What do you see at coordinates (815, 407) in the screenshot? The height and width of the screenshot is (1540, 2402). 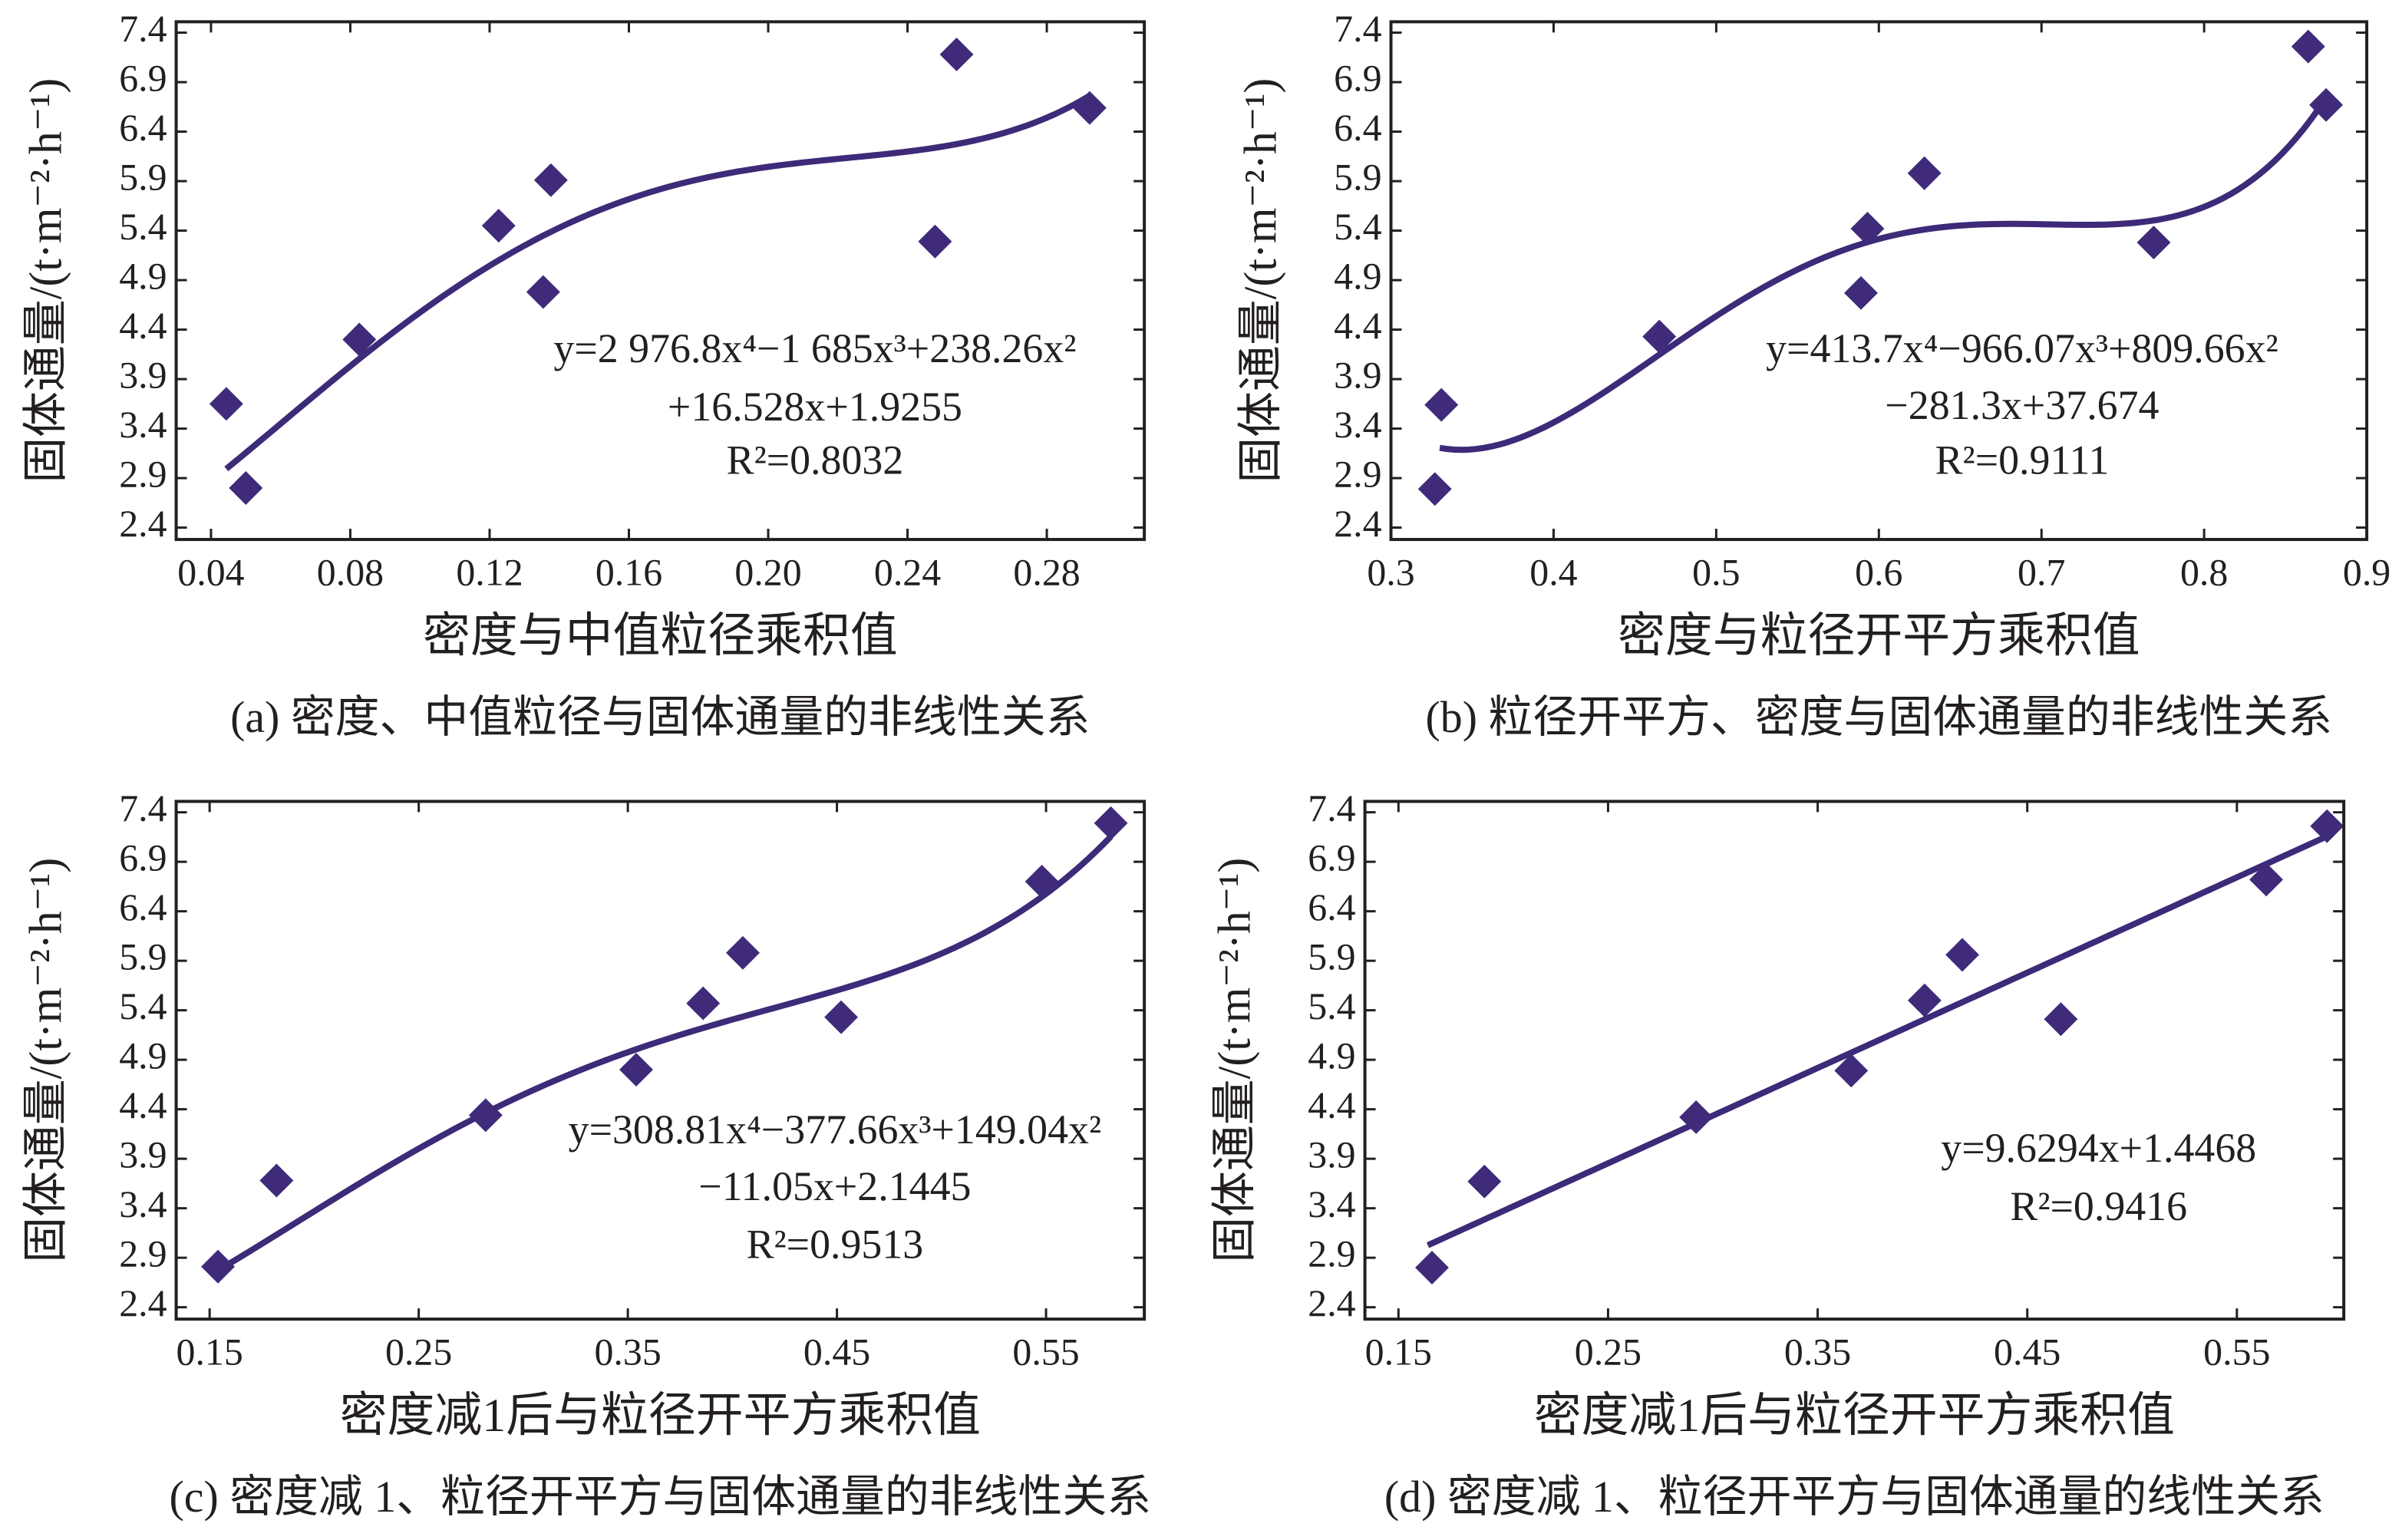 I see `equation: +16.528x+1.9255` at bounding box center [815, 407].